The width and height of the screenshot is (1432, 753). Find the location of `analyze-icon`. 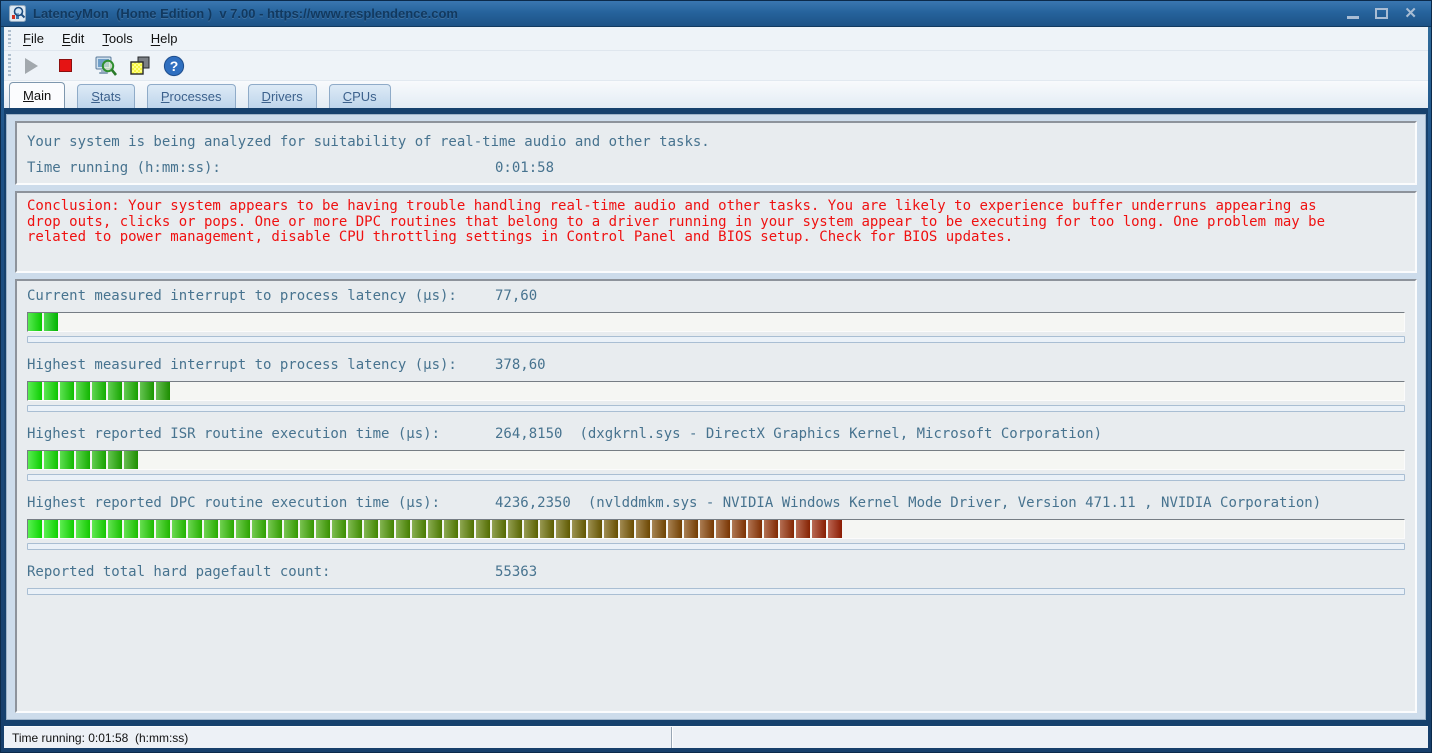

analyze-icon is located at coordinates (106, 66).